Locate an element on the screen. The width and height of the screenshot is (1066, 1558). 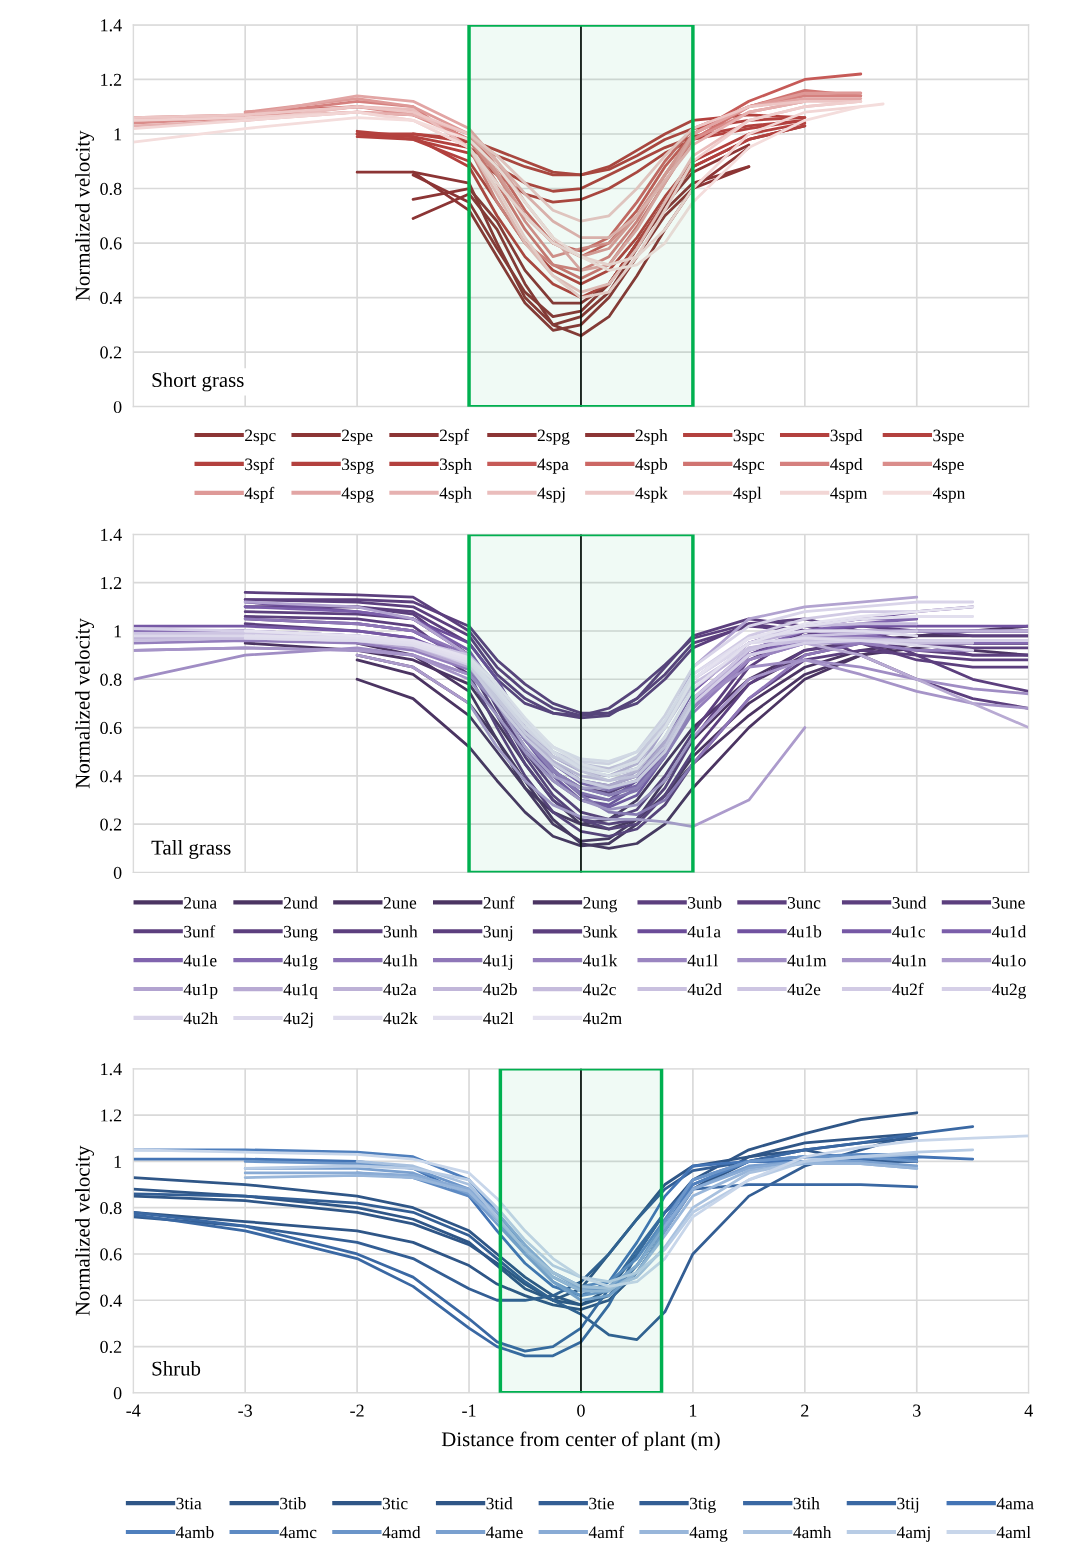
legend-label: 4u1n is located at coordinates (909, 960).